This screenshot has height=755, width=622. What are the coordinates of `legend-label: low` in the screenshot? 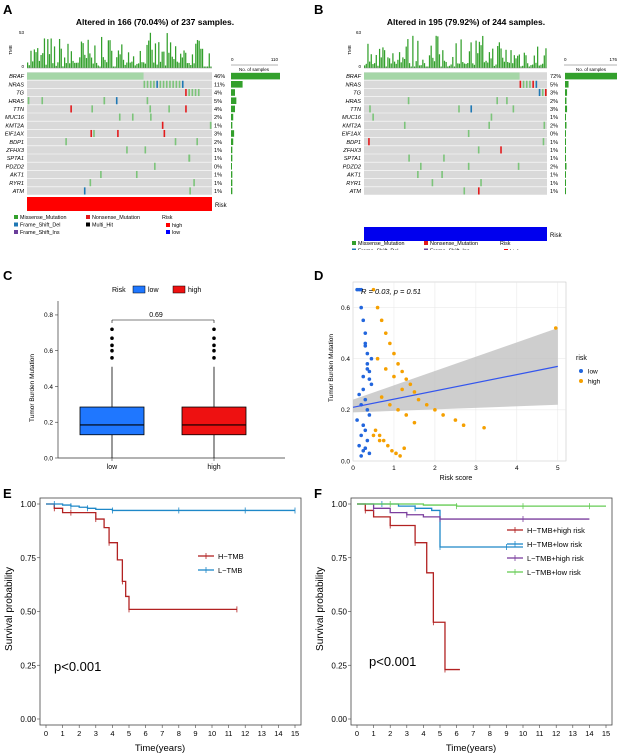 It's located at (593, 372).